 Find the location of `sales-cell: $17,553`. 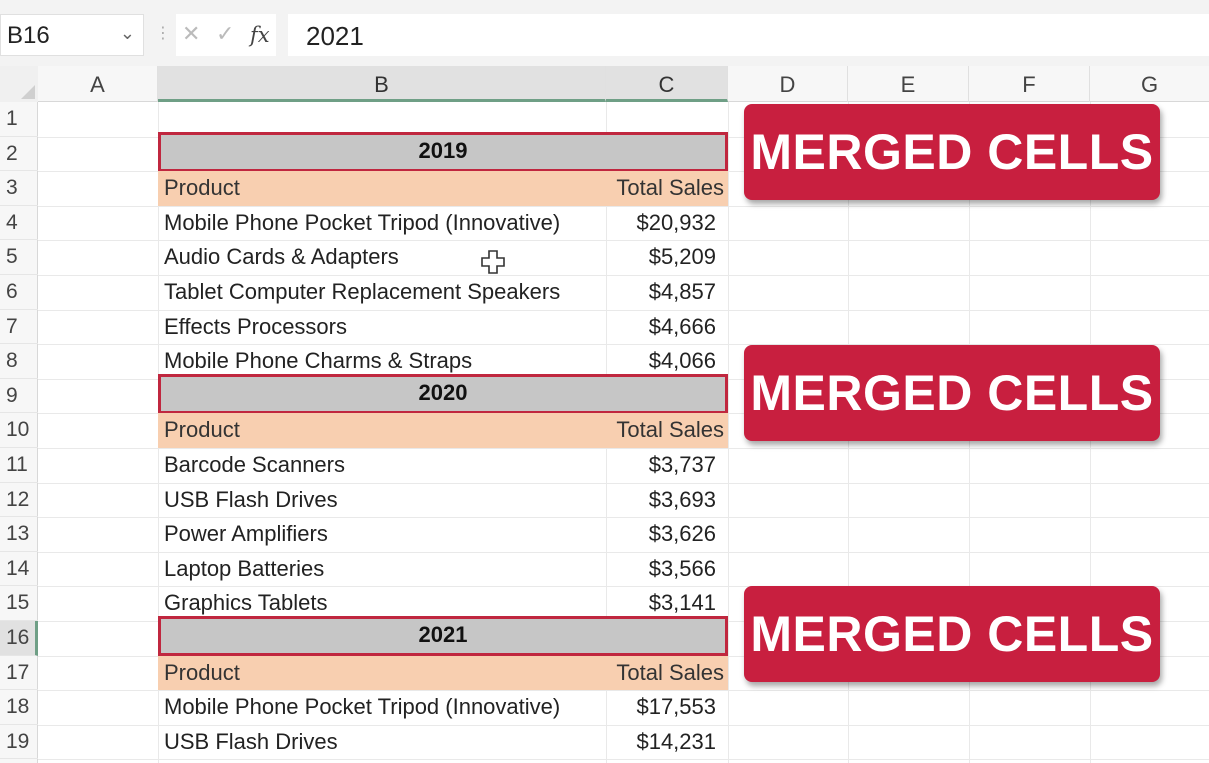

sales-cell: $17,553 is located at coordinates (676, 707).